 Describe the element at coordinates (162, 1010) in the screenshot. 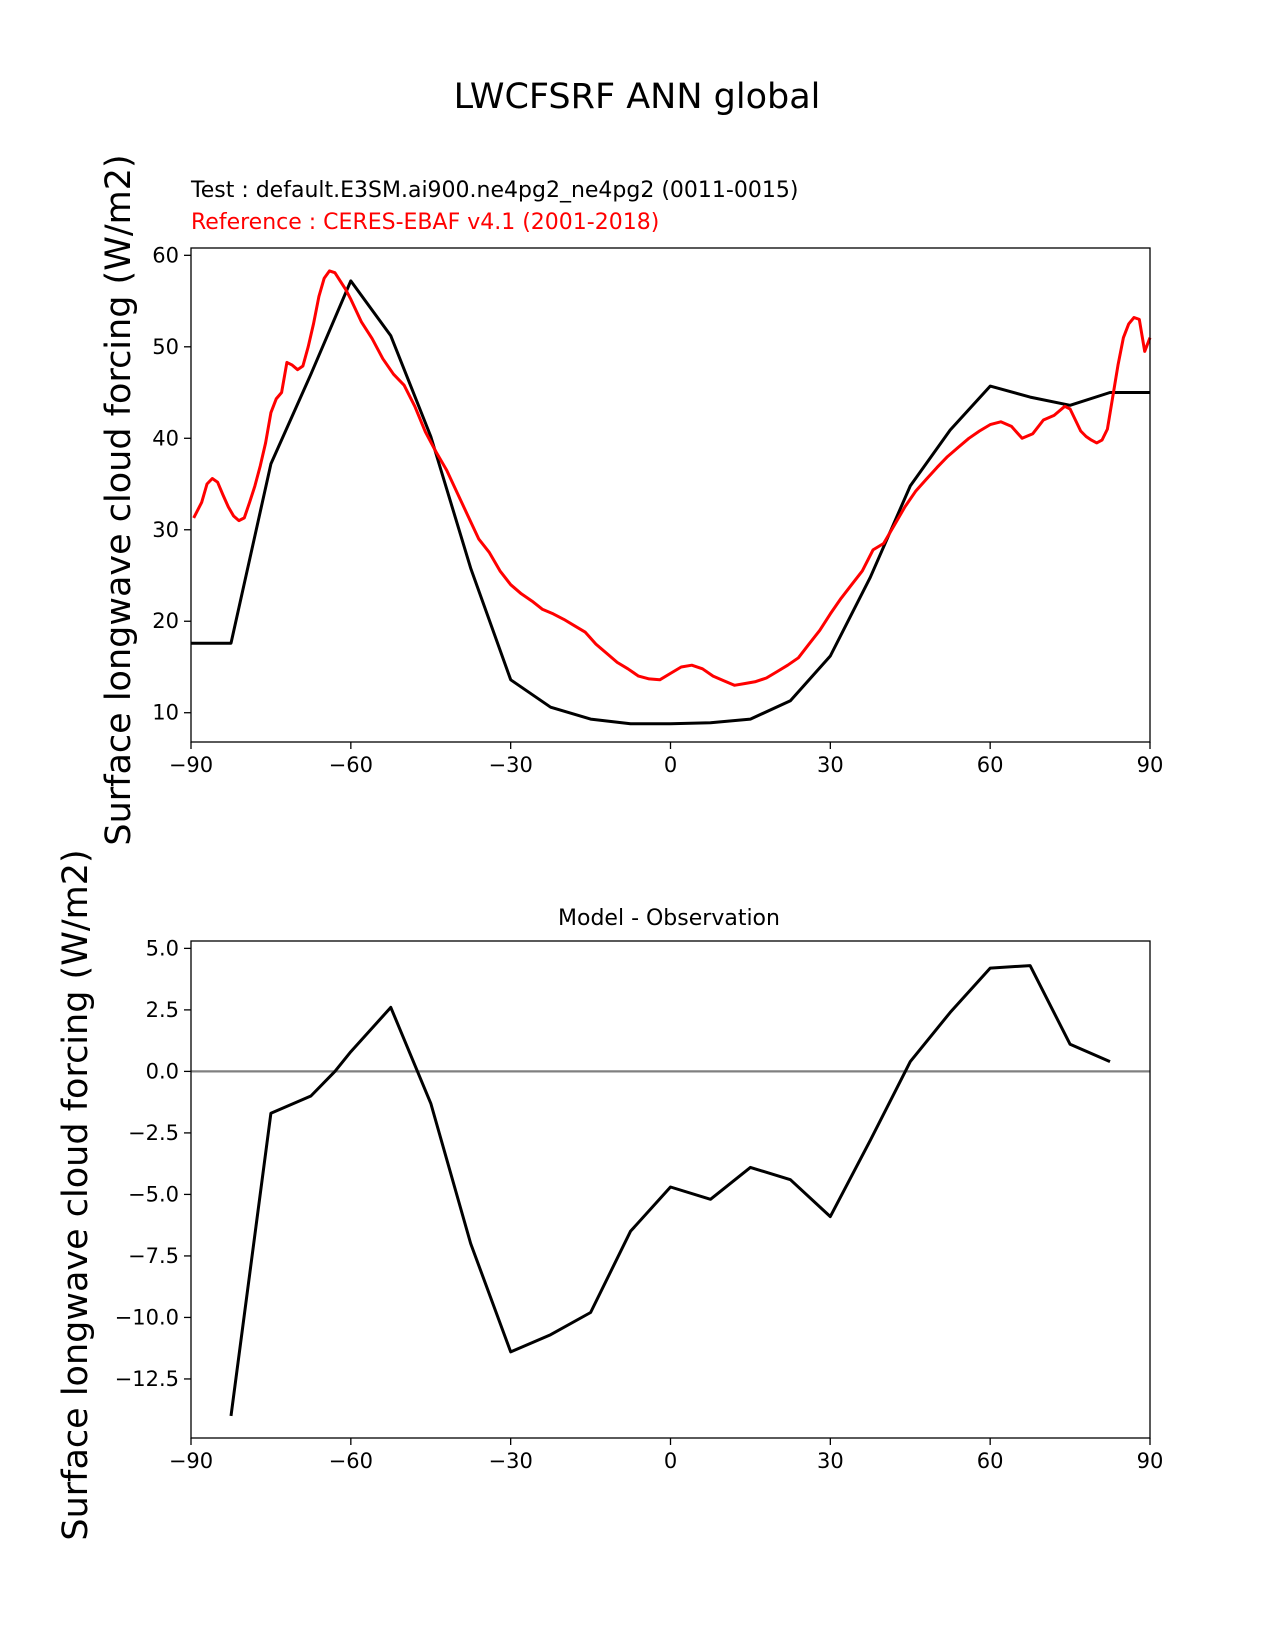

I see `y-tick-label: 2.5` at that location.